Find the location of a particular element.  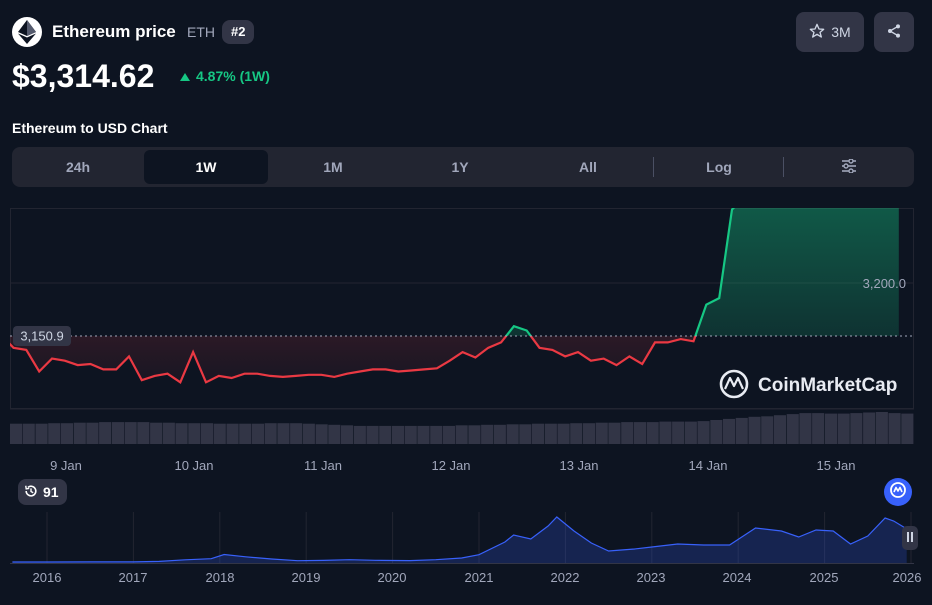

navigator-grid is located at coordinates (479, 537).